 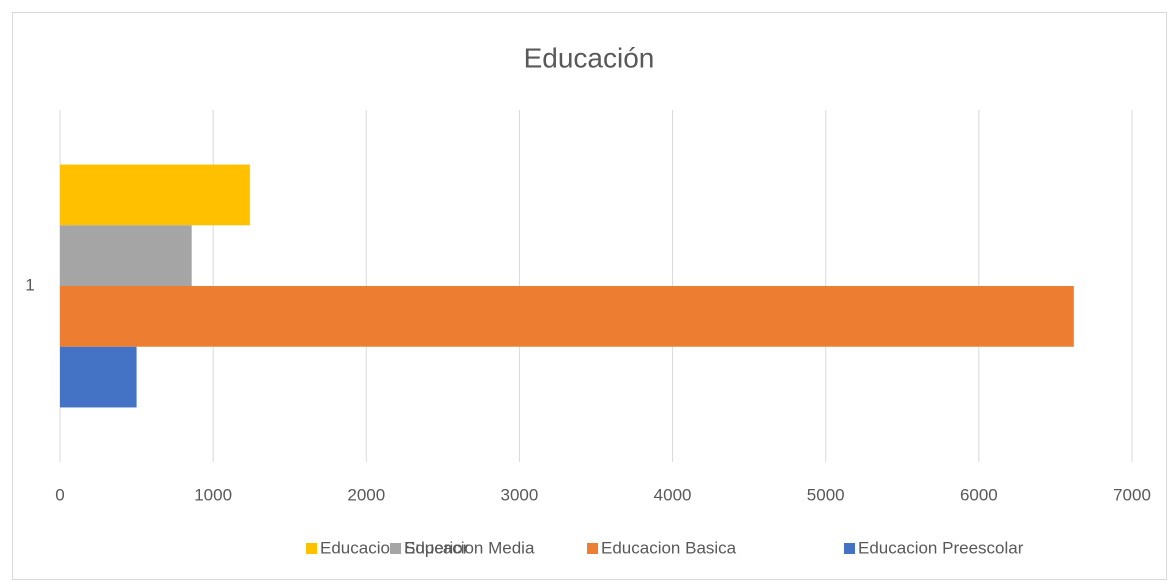 I want to click on legend-label: Educacion Preescolar, so click(x=941, y=547).